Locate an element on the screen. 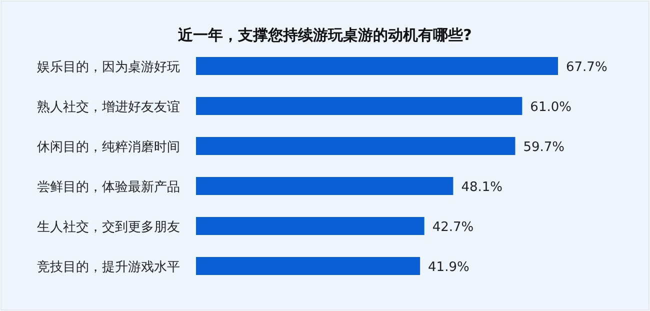  data-label: 61.0% is located at coordinates (551, 107).